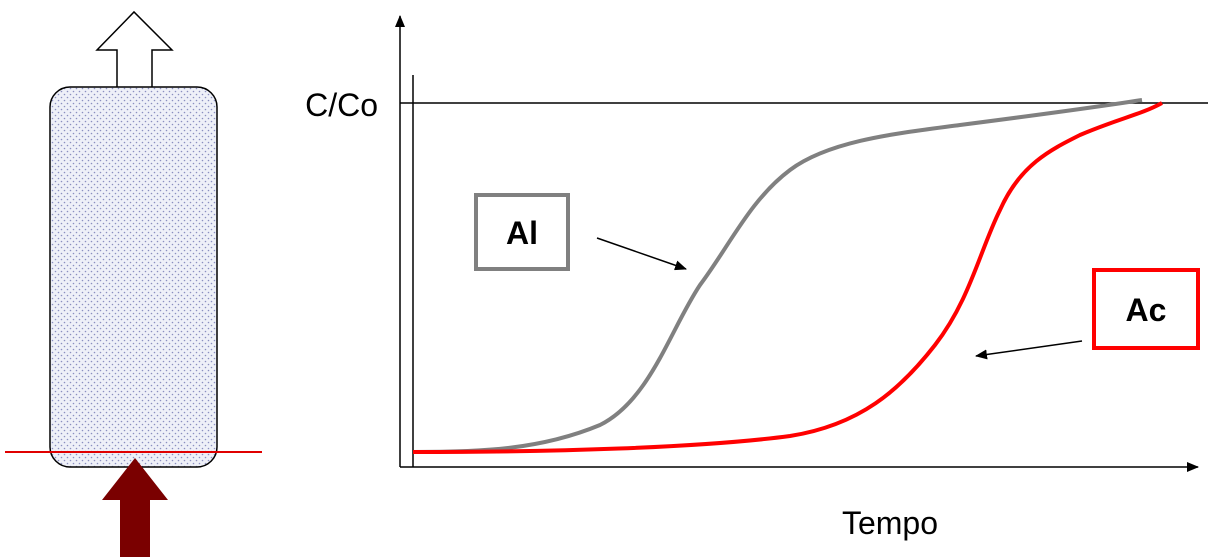 This screenshot has height=557, width=1208. Describe the element at coordinates (135, 507) in the screenshot. I see `inlet-arrow` at that location.